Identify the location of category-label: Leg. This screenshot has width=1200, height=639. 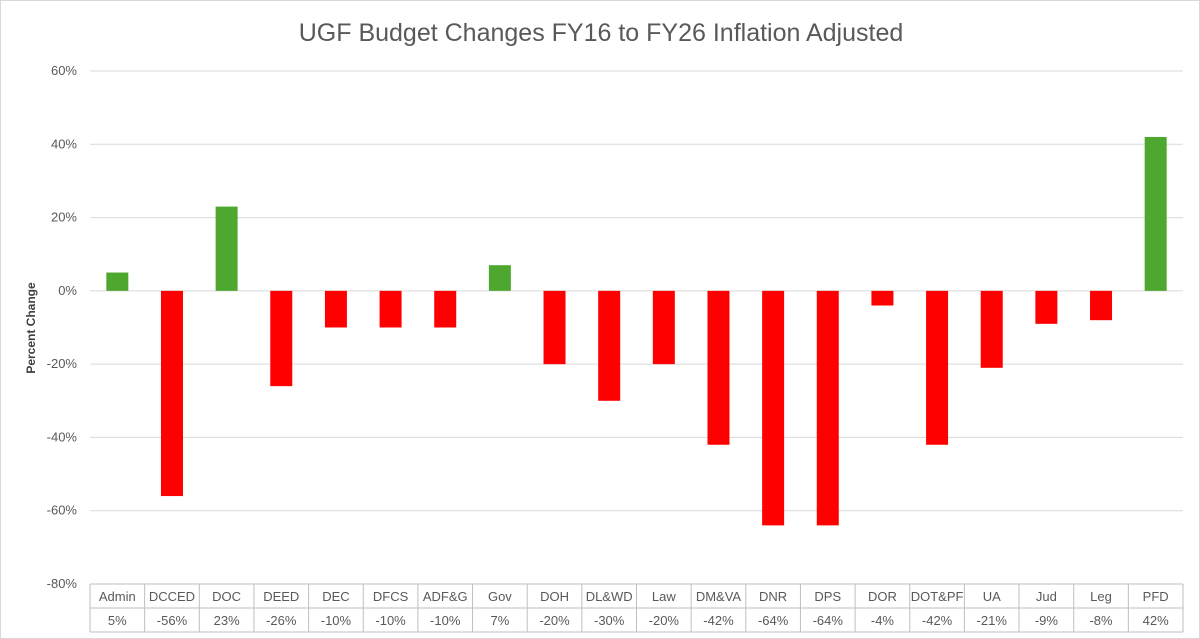
(1101, 596).